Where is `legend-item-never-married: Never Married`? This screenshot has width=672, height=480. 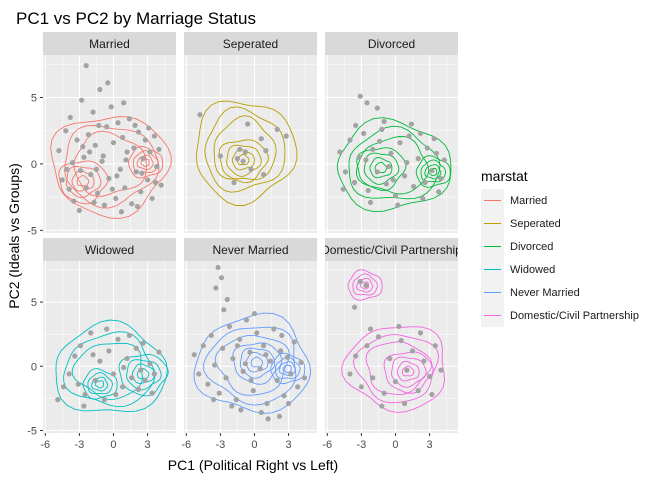 legend-item-never-married: Never Married is located at coordinates (530, 292).